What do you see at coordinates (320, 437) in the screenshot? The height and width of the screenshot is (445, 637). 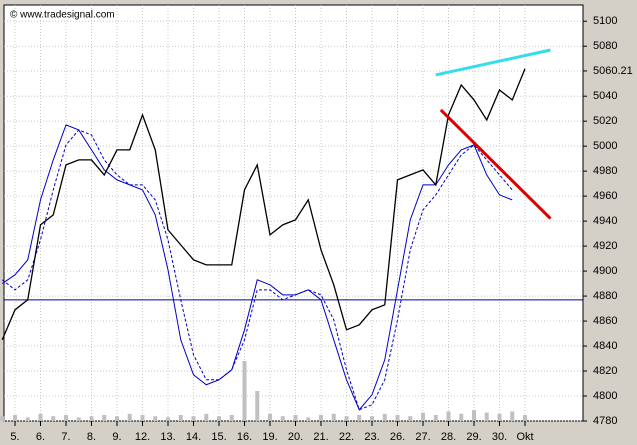 I see `x-tick-label: 21.` at bounding box center [320, 437].